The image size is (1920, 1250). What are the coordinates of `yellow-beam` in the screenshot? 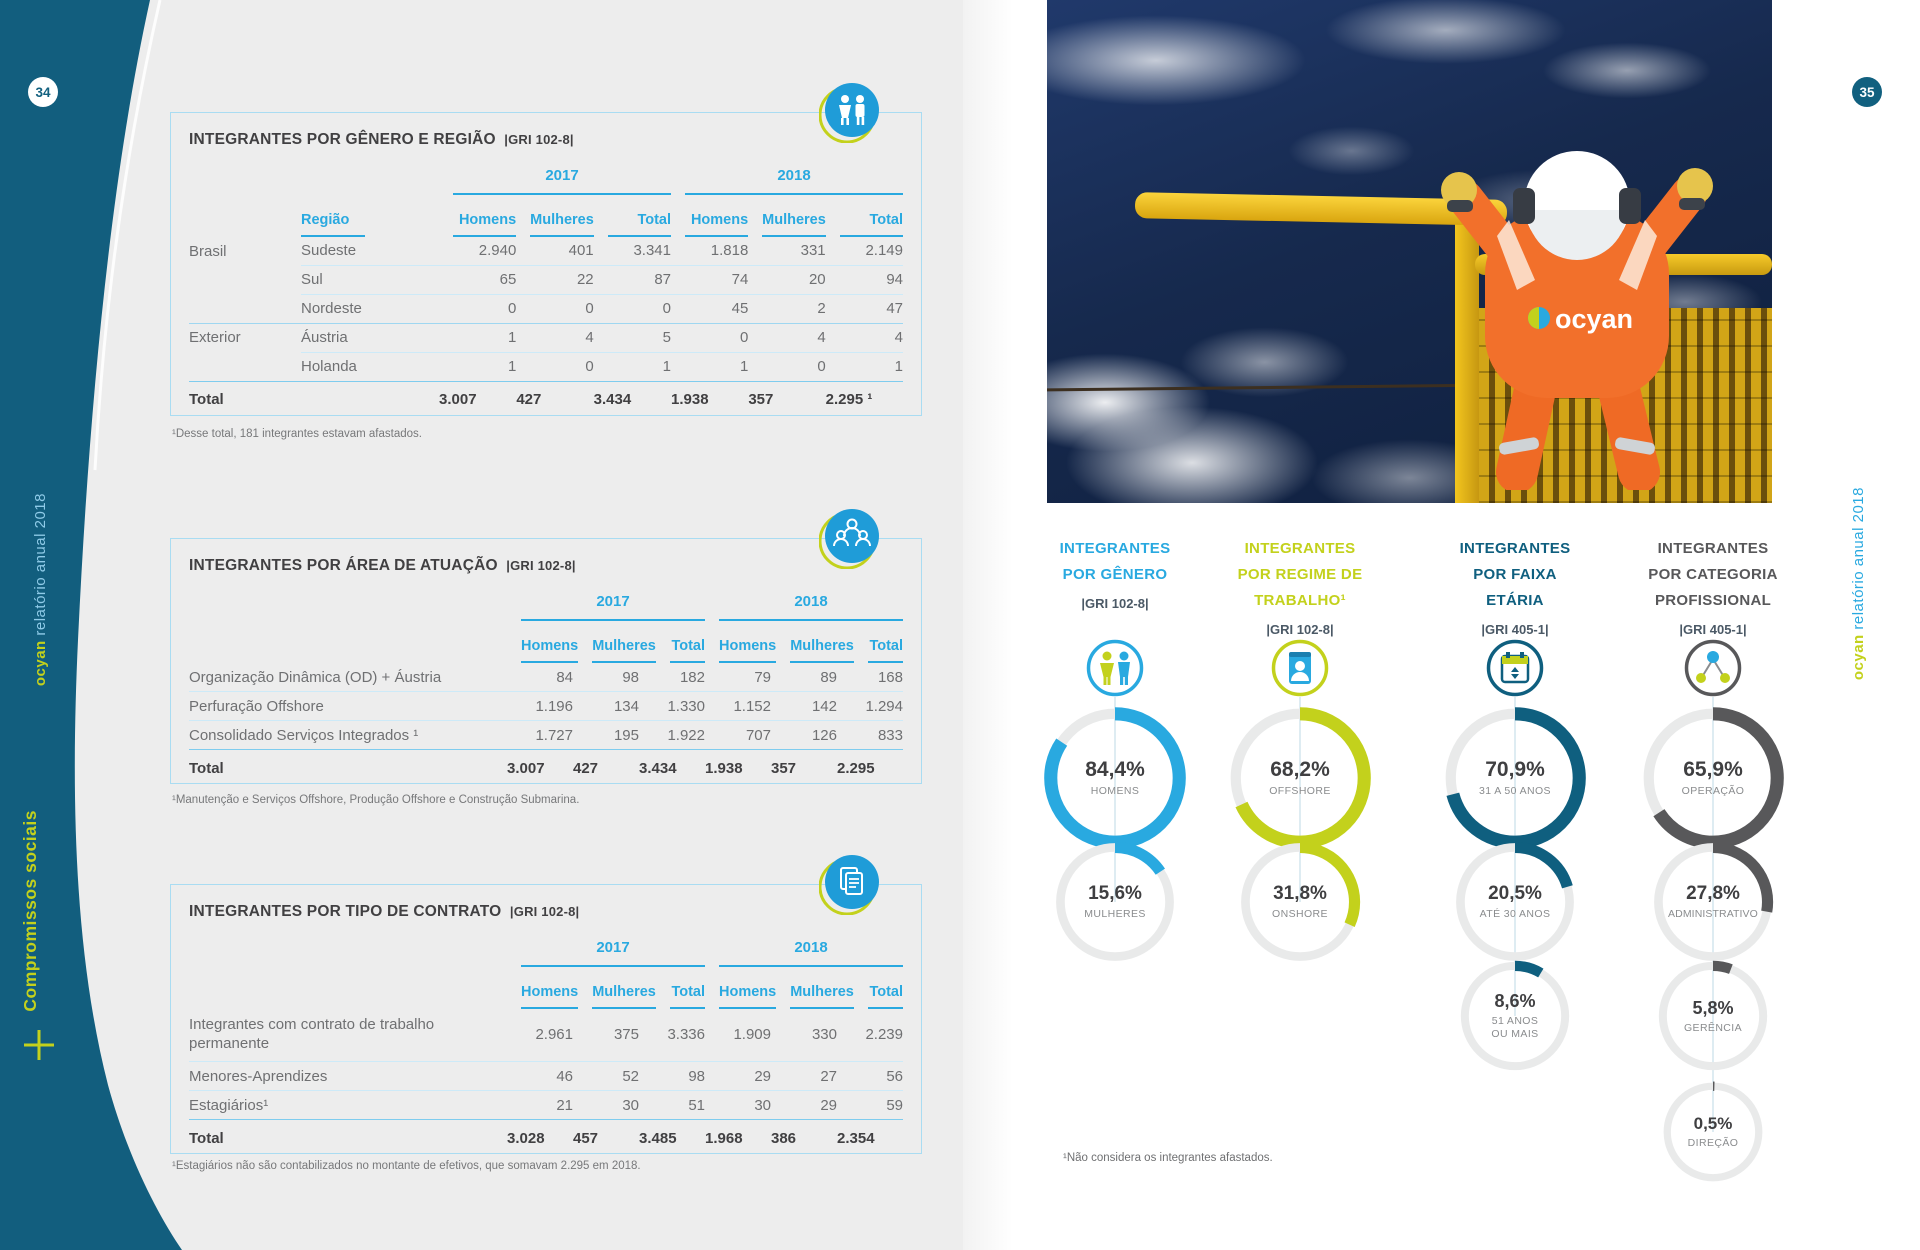 It's located at (1467, 351).